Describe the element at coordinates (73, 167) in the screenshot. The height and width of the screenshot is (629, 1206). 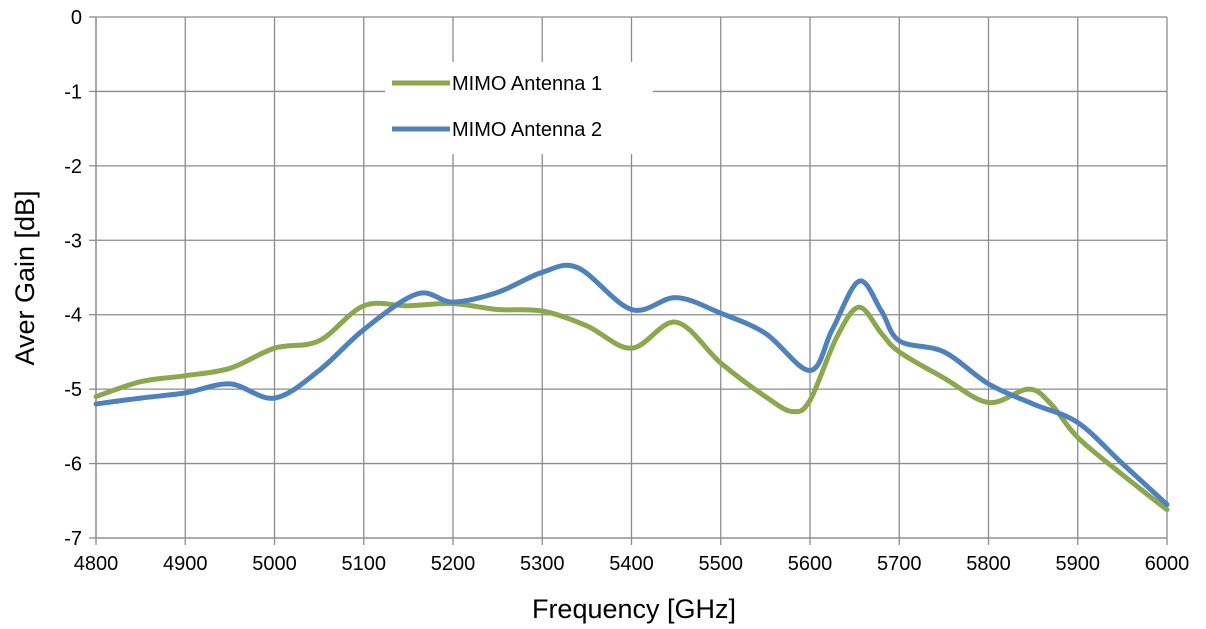
I see `y-tick-label: -2` at that location.